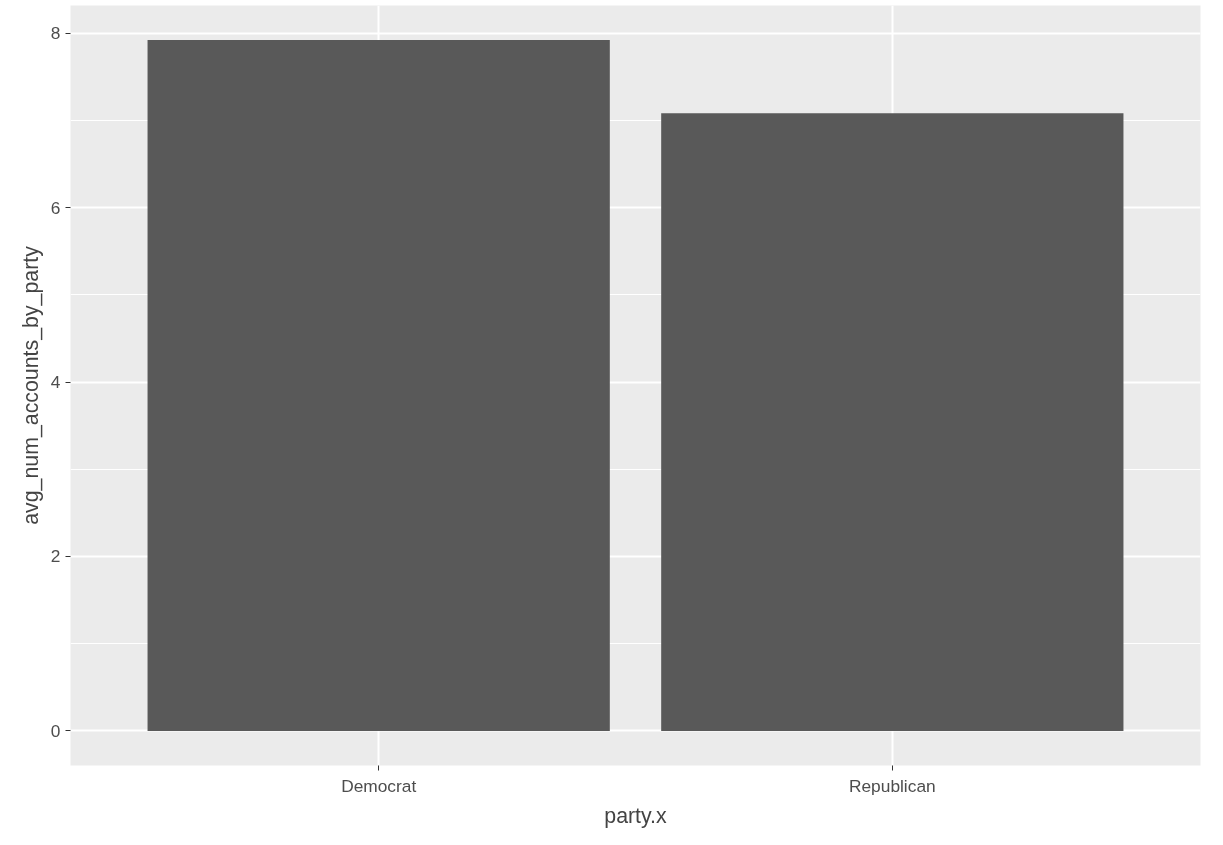  What do you see at coordinates (55, 730) in the screenshot?
I see `y-tick-label: 0` at bounding box center [55, 730].